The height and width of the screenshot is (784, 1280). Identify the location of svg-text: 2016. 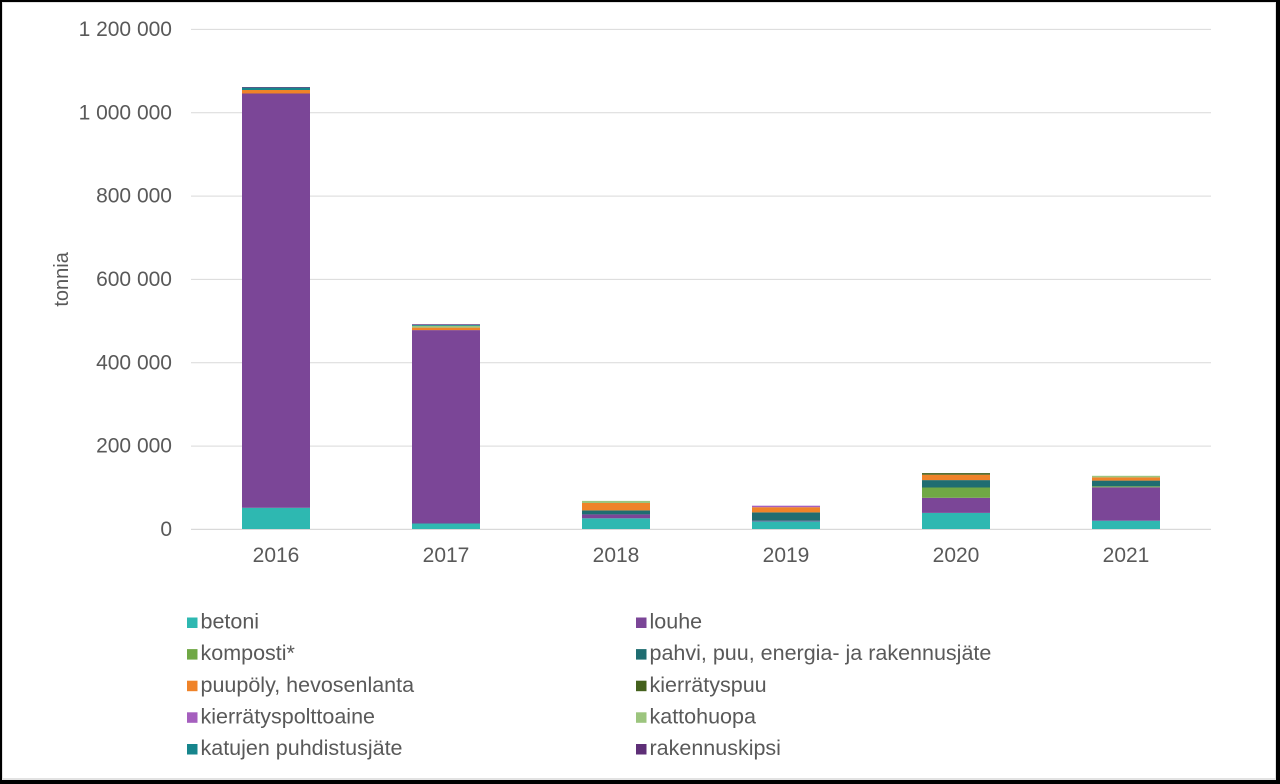
(276, 555).